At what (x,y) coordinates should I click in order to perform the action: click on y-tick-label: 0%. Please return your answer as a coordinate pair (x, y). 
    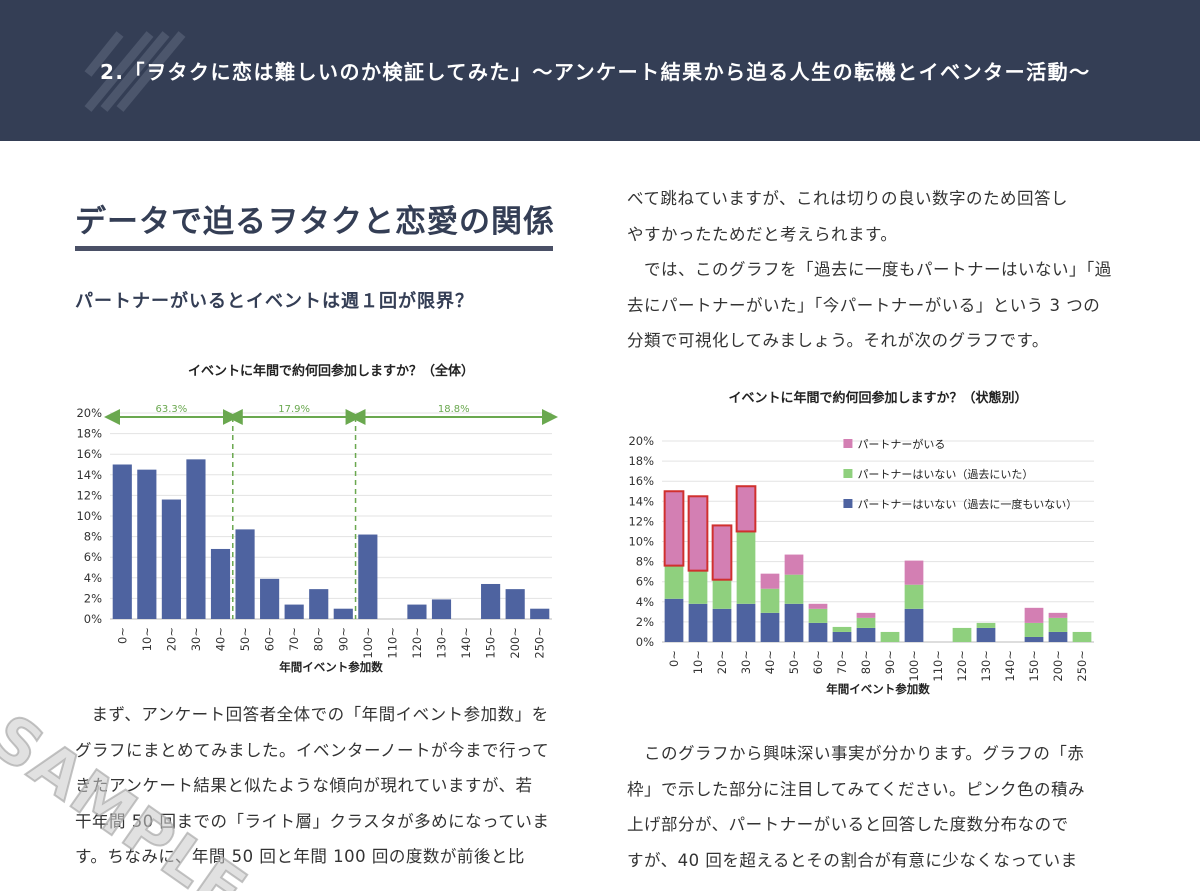
    Looking at the image, I should click on (93, 619).